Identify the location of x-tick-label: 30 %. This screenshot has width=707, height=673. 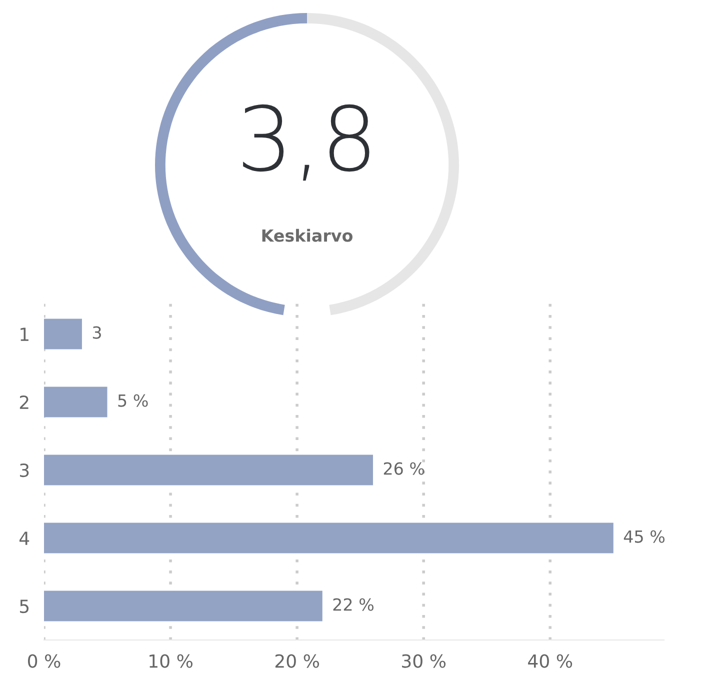
(424, 661).